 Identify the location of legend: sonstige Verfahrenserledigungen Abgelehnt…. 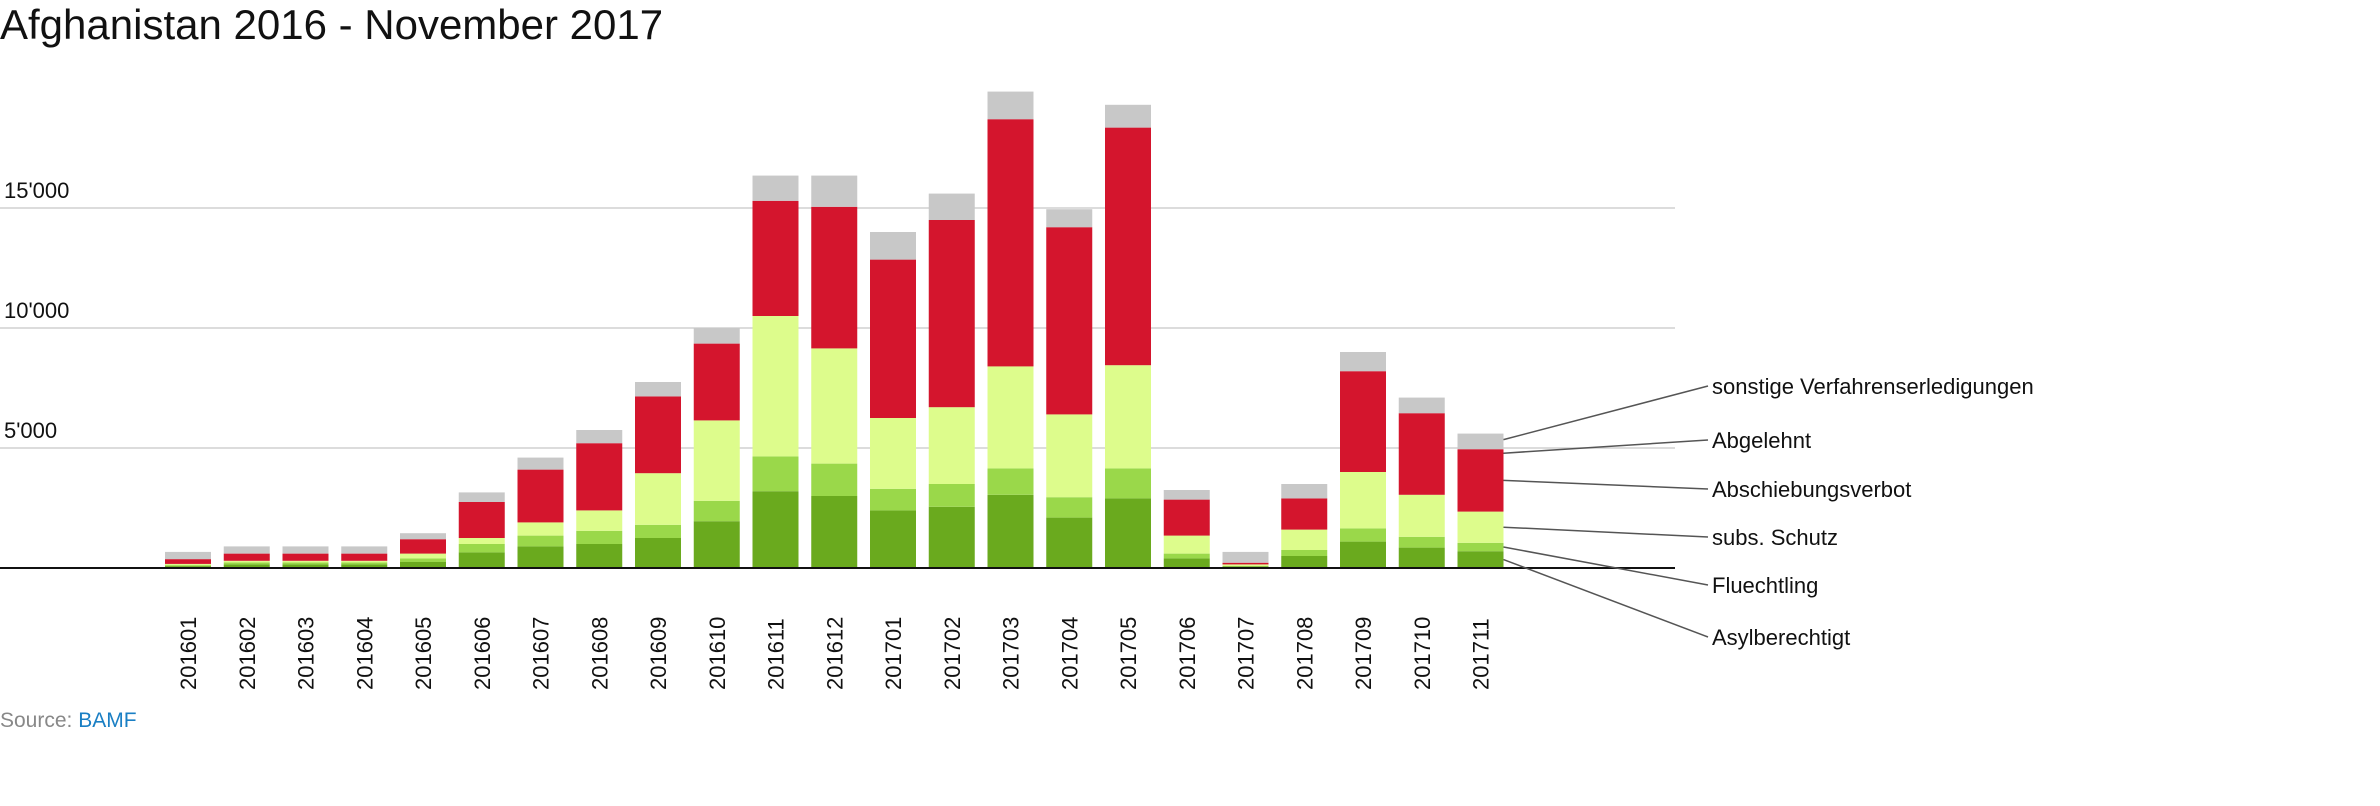
(1768, 512).